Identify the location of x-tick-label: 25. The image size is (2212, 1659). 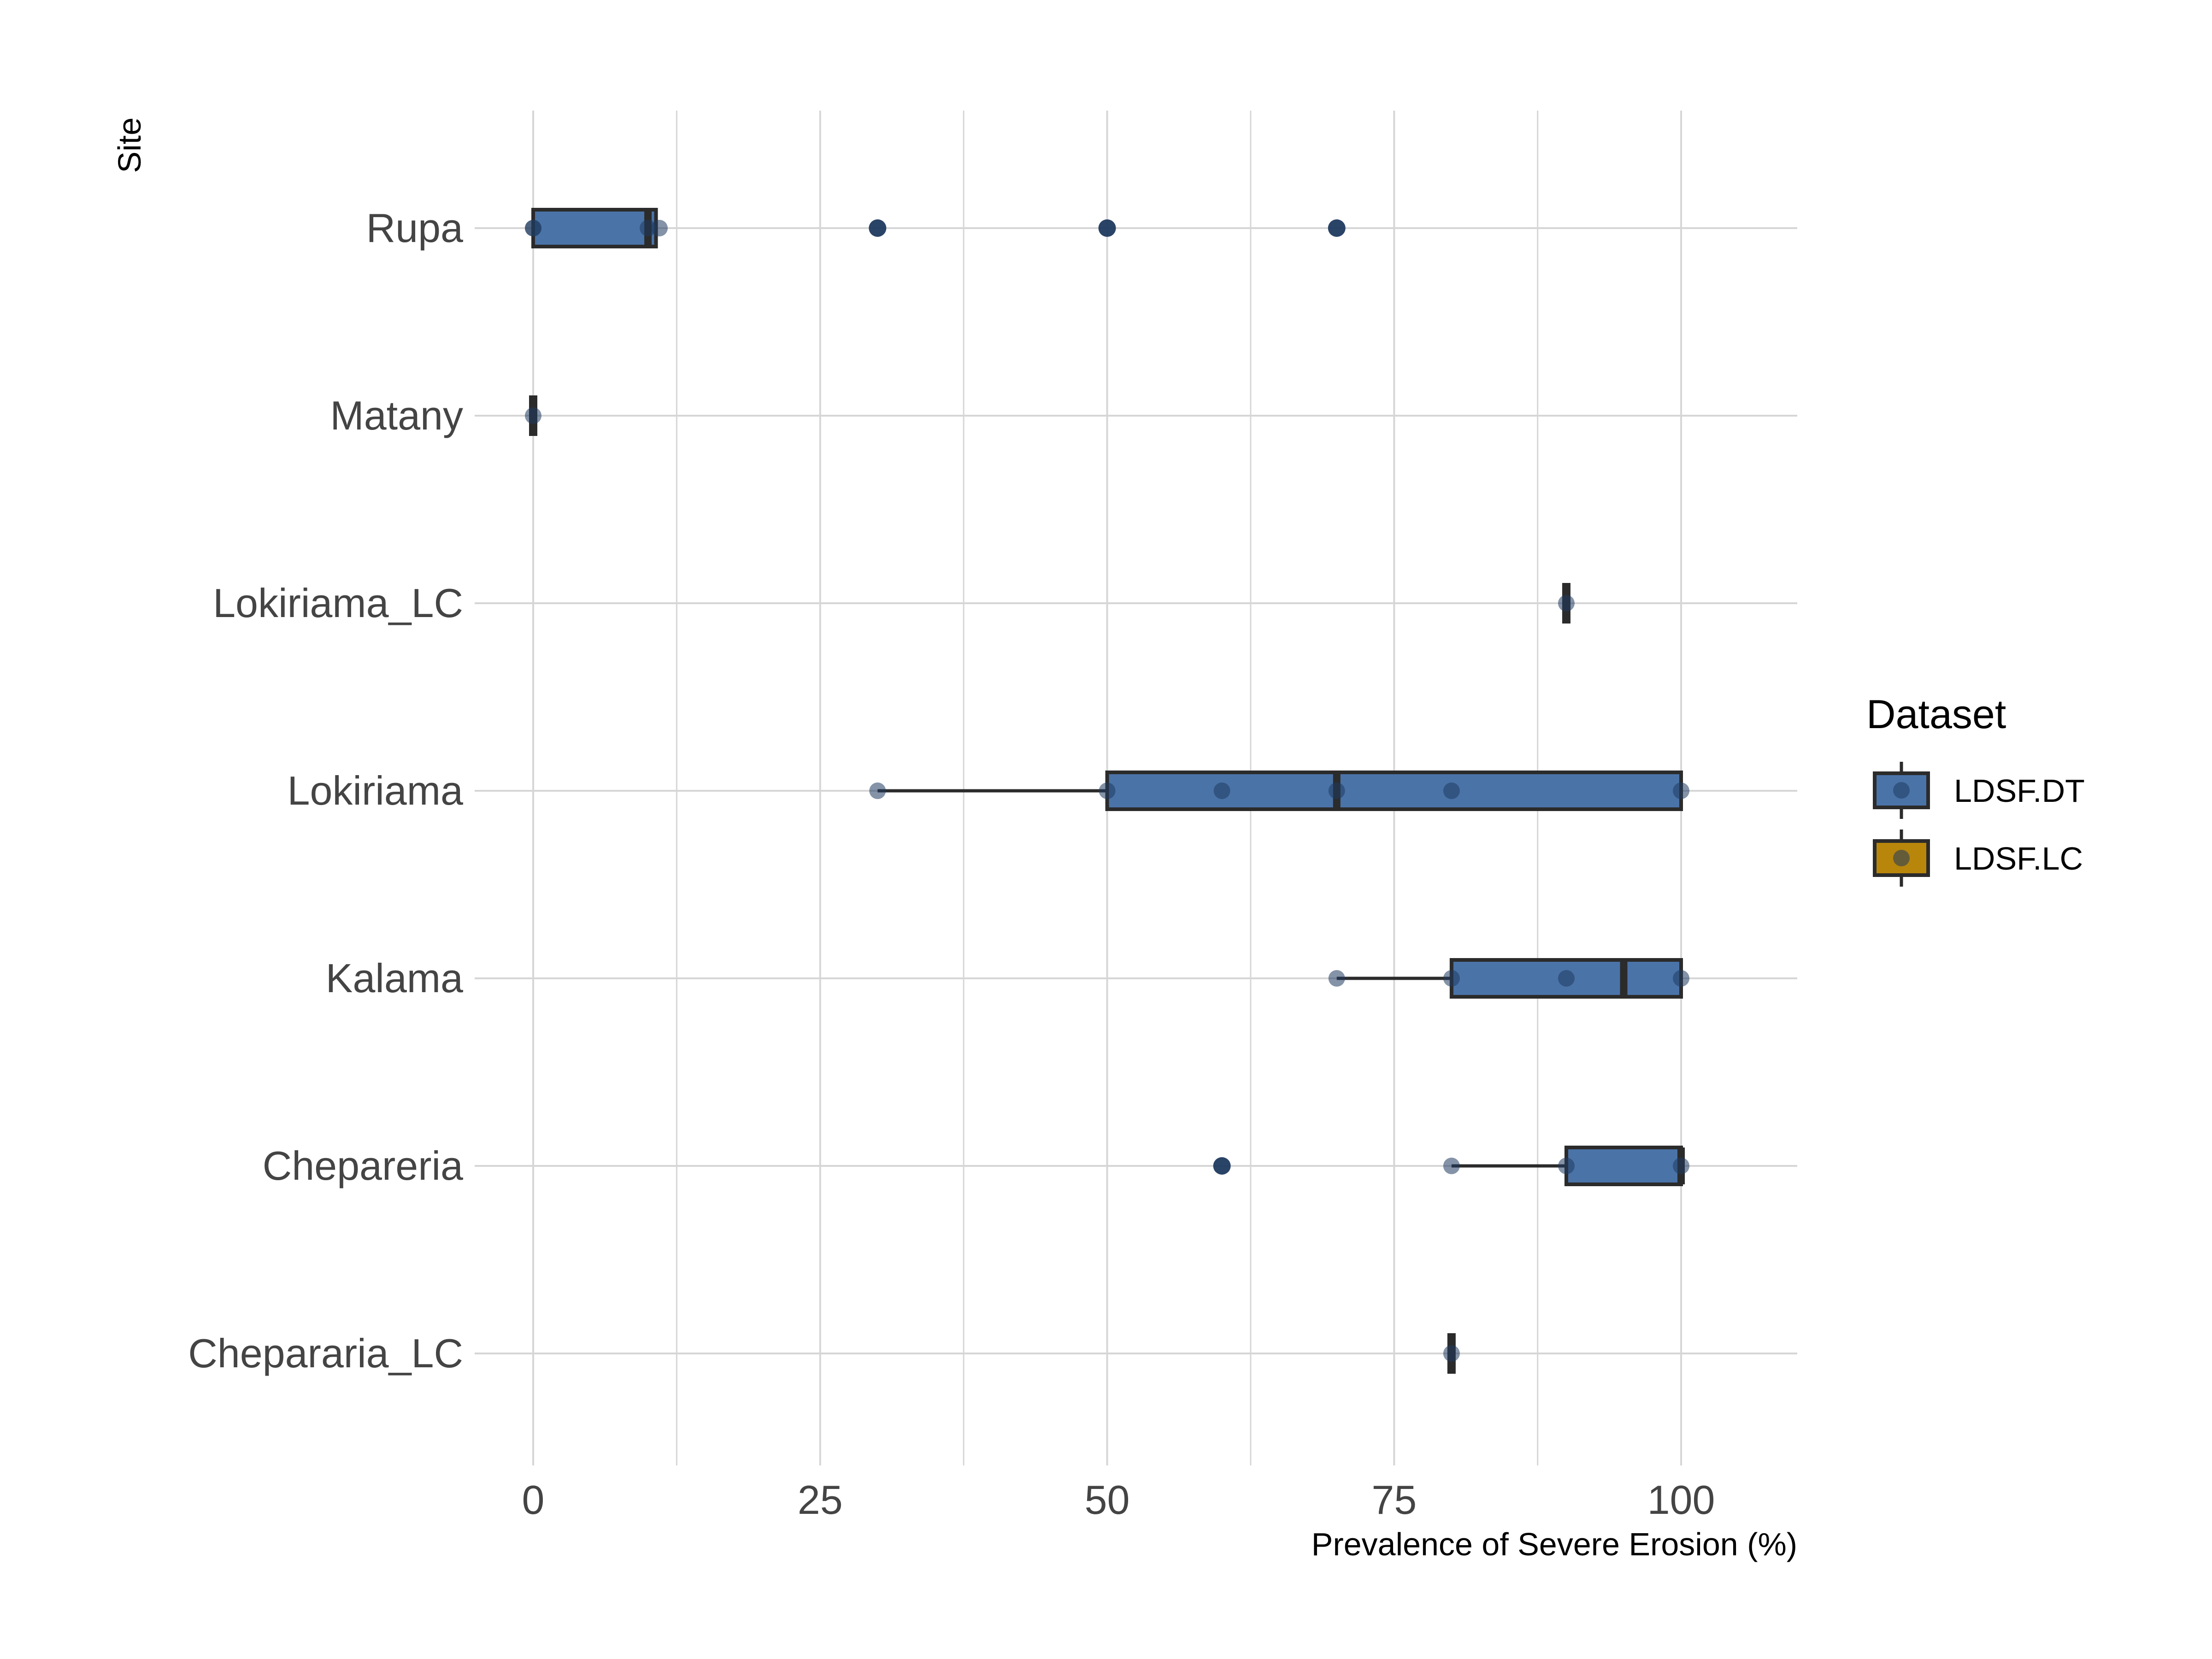
(820, 1500).